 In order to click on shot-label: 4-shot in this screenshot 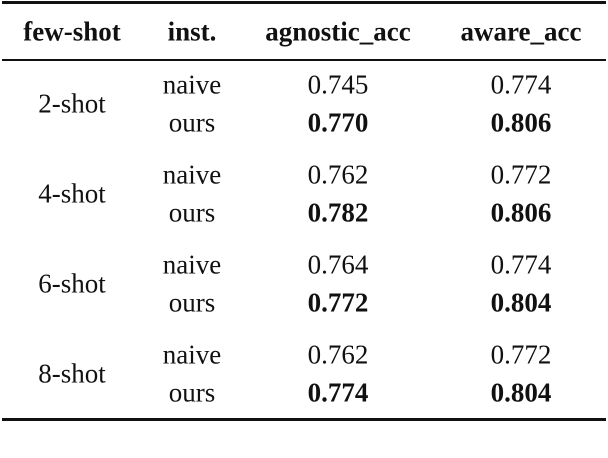, I will do `click(72, 193)`.